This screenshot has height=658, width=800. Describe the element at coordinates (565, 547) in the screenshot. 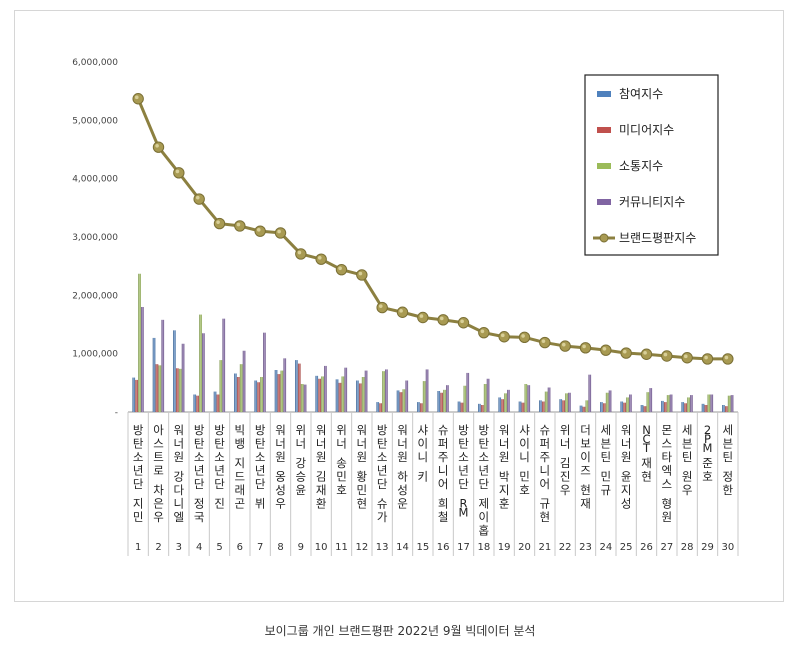

I see `rank-label-22: 22` at that location.